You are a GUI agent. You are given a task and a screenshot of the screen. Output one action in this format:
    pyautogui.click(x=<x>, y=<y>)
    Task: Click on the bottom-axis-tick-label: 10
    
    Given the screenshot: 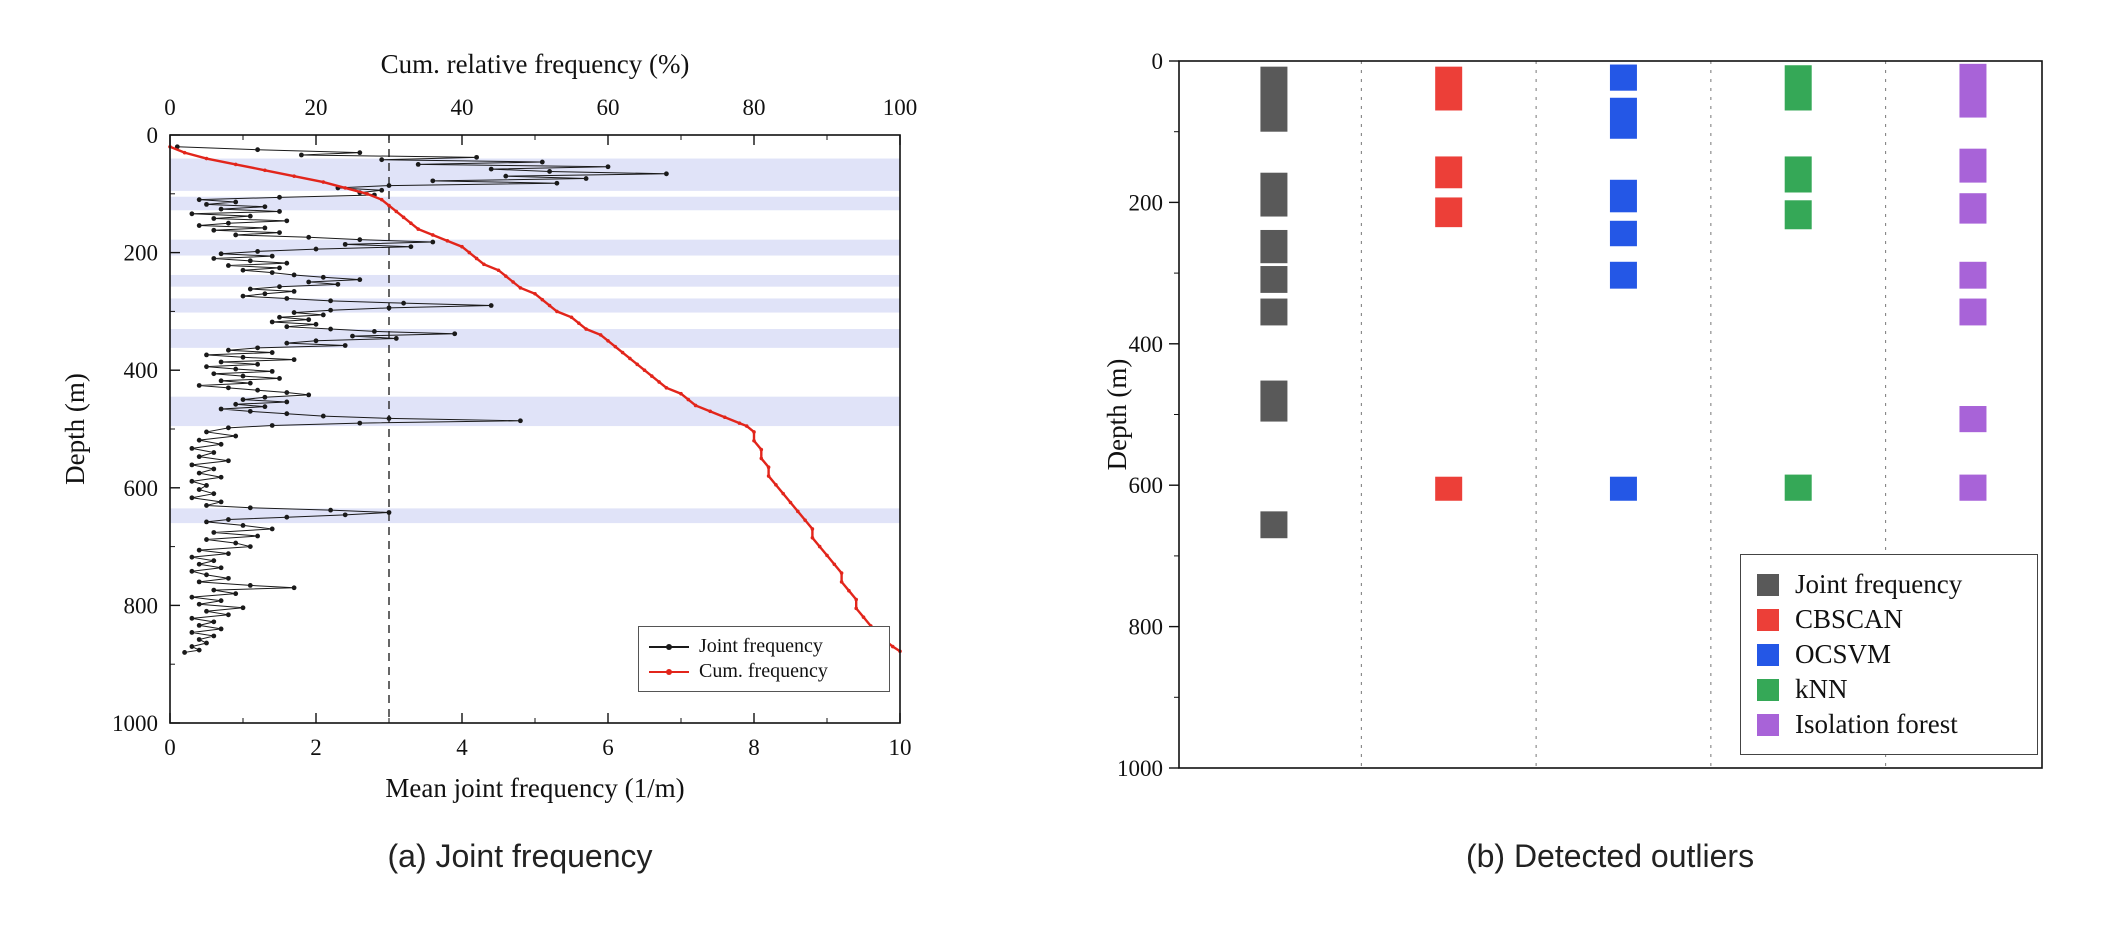 What is the action you would take?
    pyautogui.click(x=900, y=747)
    